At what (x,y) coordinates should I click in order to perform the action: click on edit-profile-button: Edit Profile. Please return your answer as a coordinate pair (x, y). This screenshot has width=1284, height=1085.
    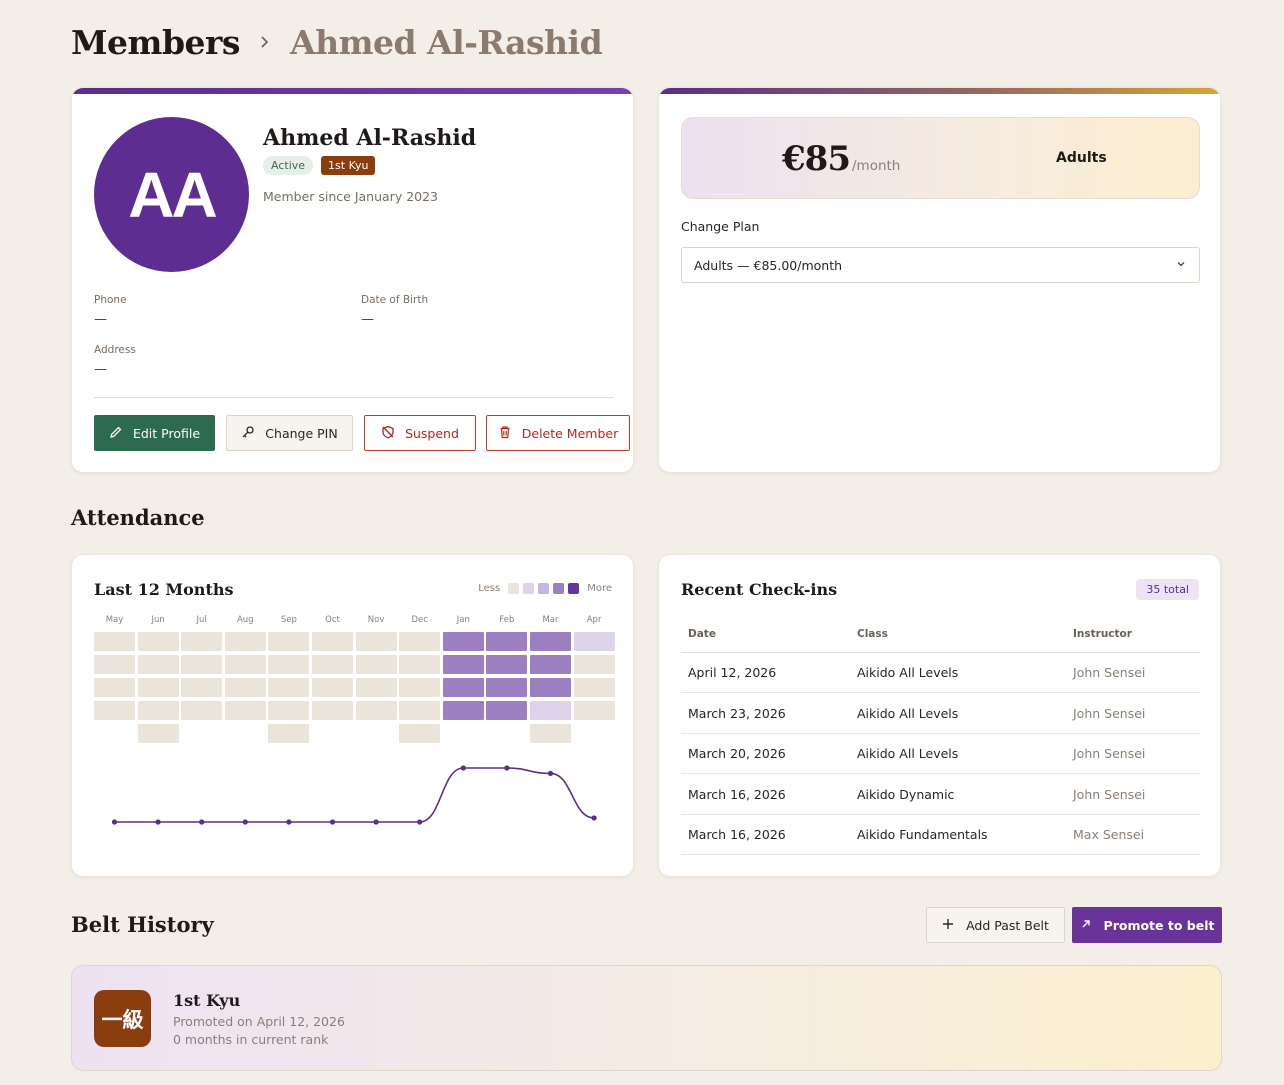
    Looking at the image, I should click on (154, 433).